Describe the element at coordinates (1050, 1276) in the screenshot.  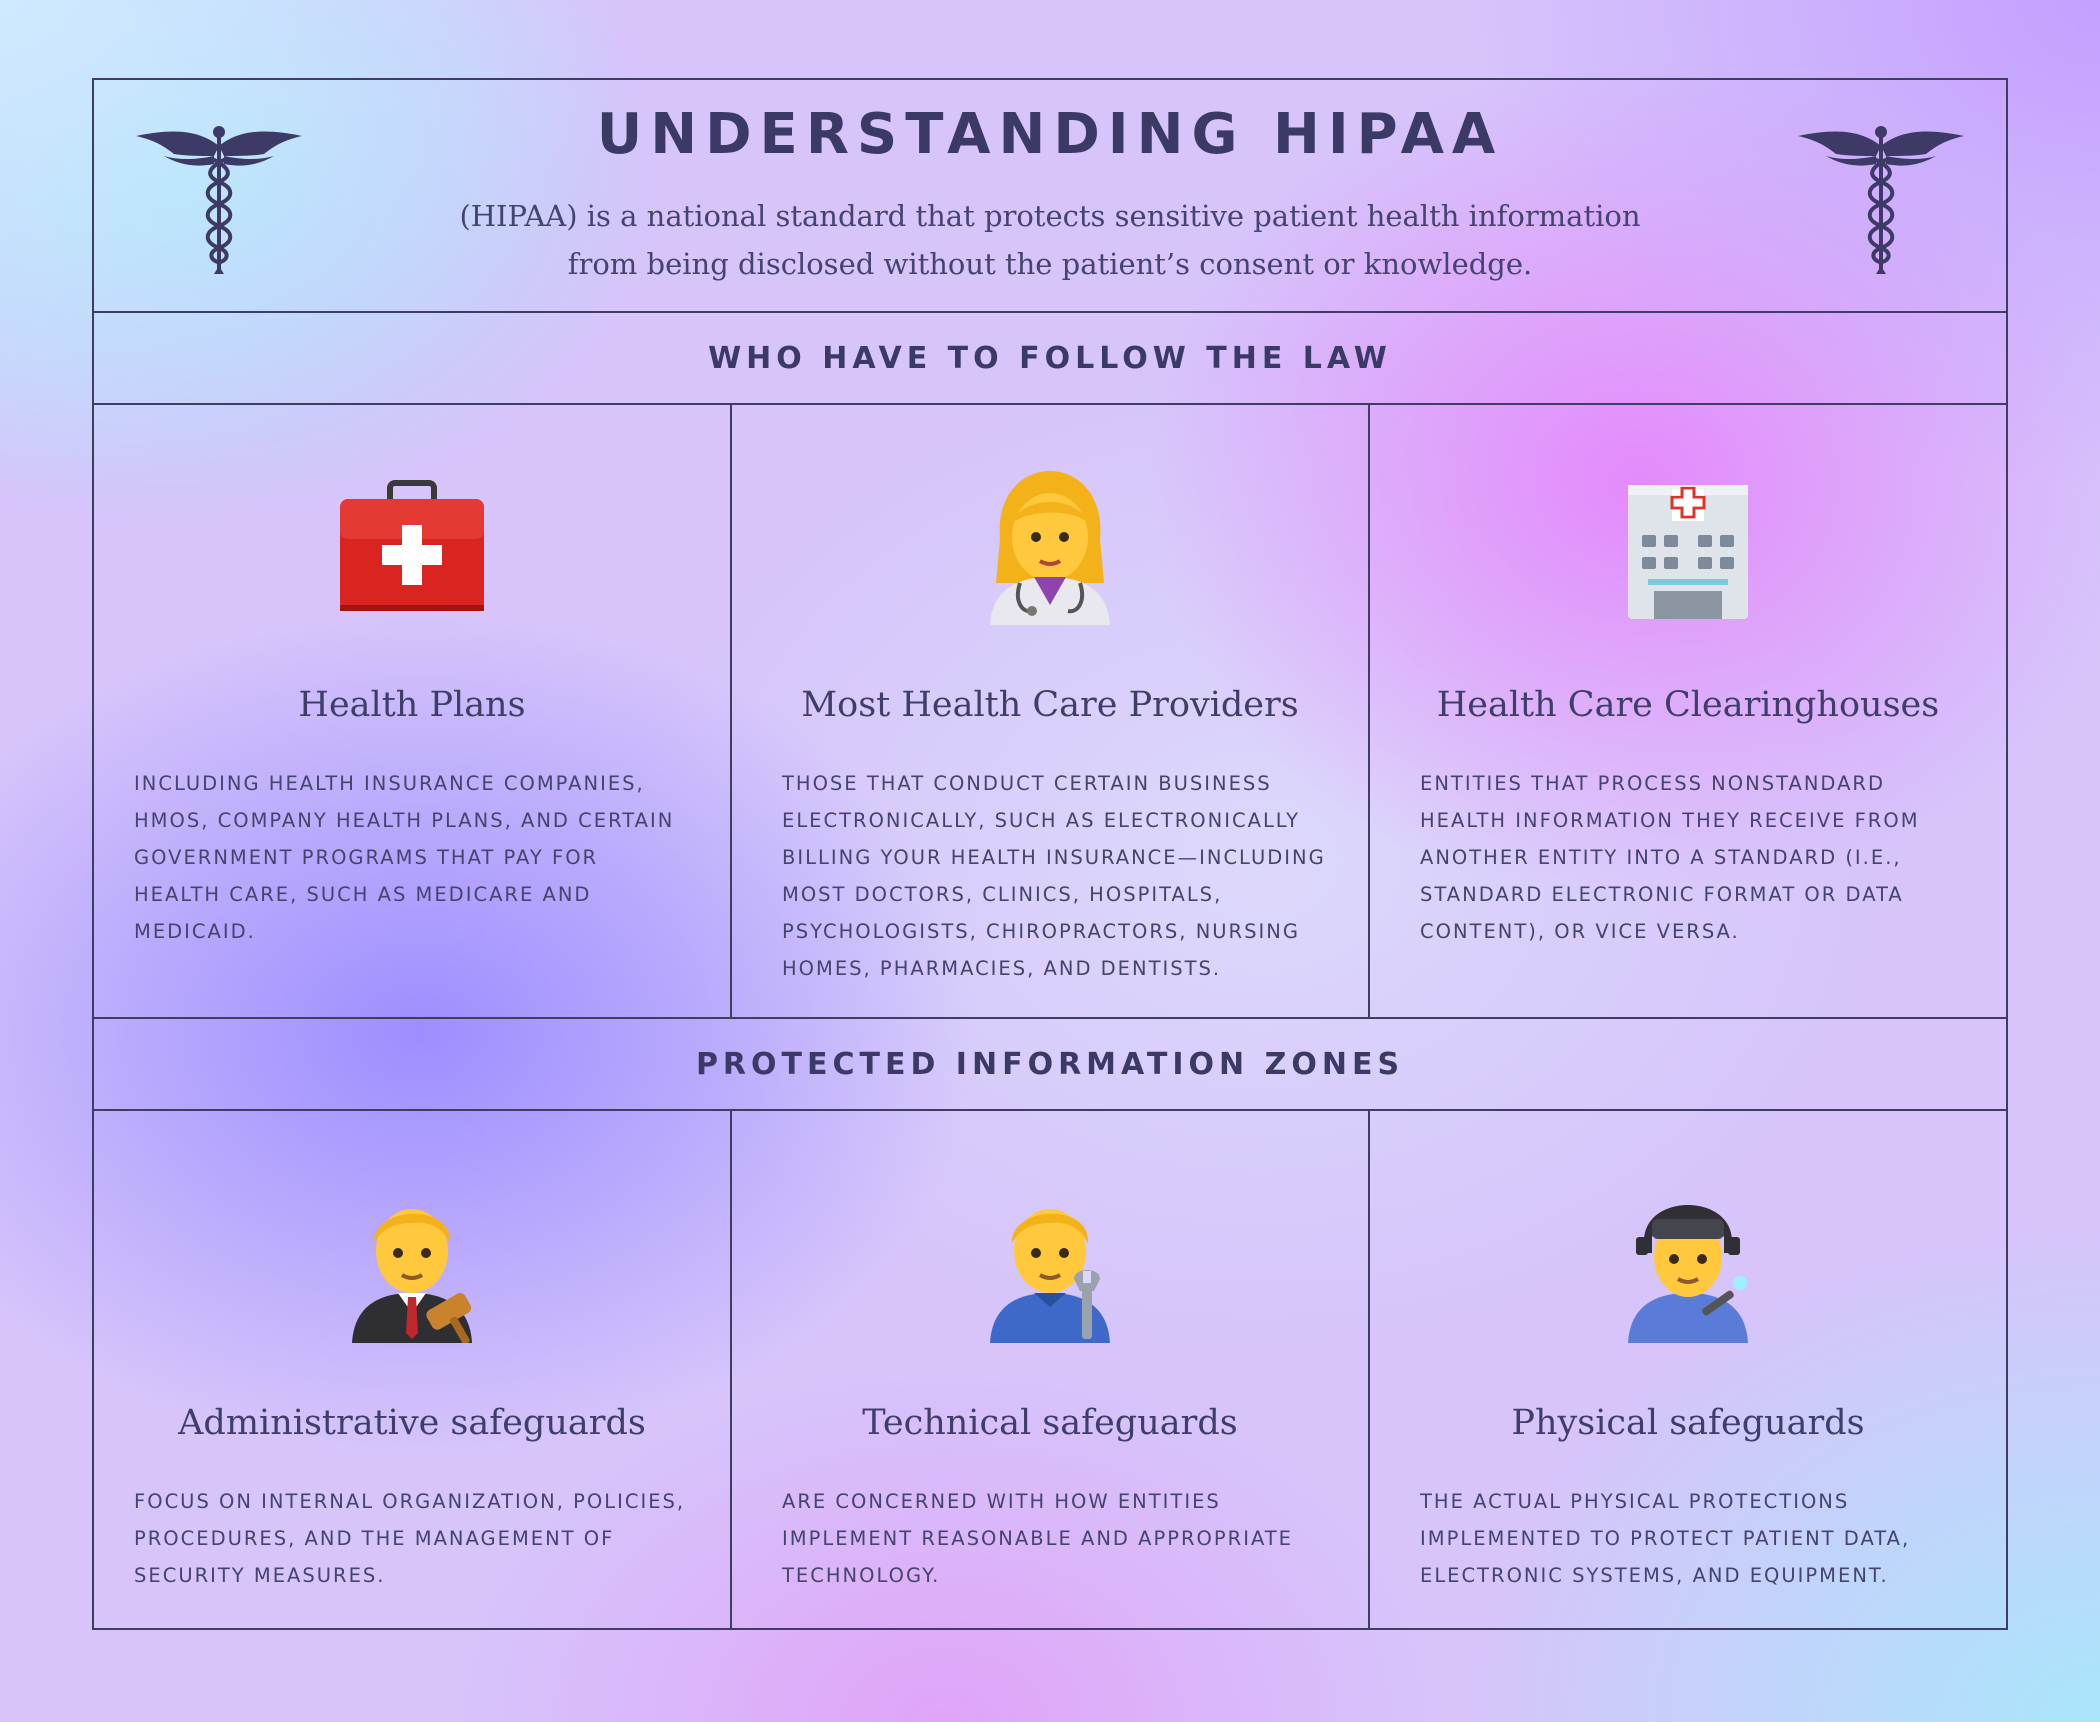
I see `man-mechanic-icon` at that location.